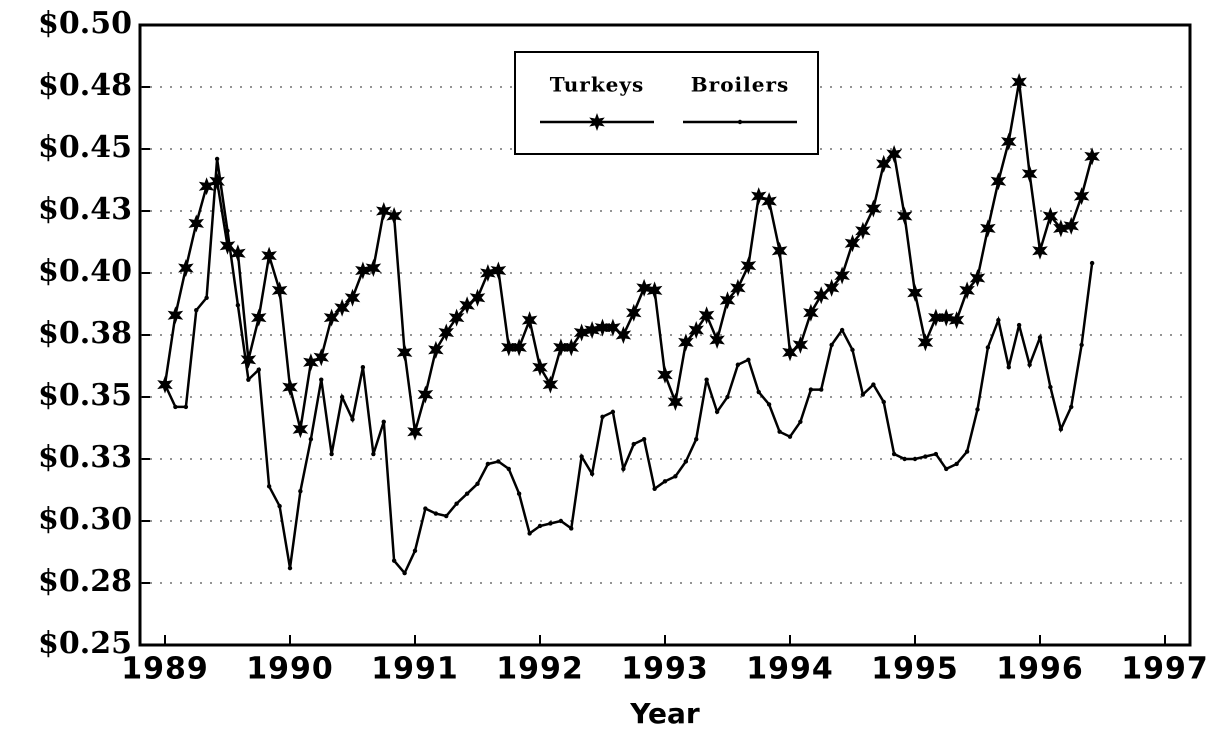 The image size is (1213, 731). What do you see at coordinates (666, 103) in the screenshot?
I see `legend-box` at bounding box center [666, 103].